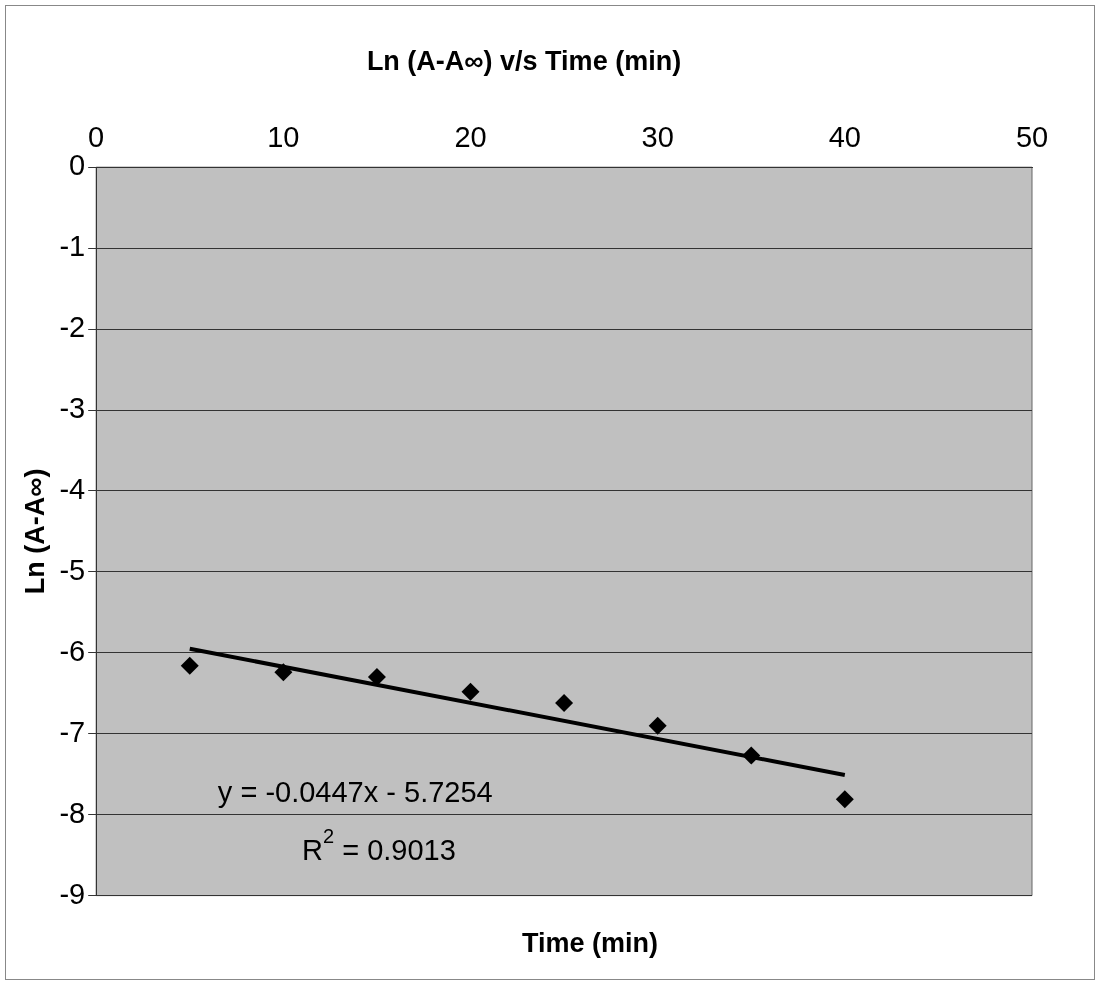 This screenshot has width=1106, height=985. Describe the element at coordinates (77, 165) in the screenshot. I see `y-tick-label: 0` at that location.